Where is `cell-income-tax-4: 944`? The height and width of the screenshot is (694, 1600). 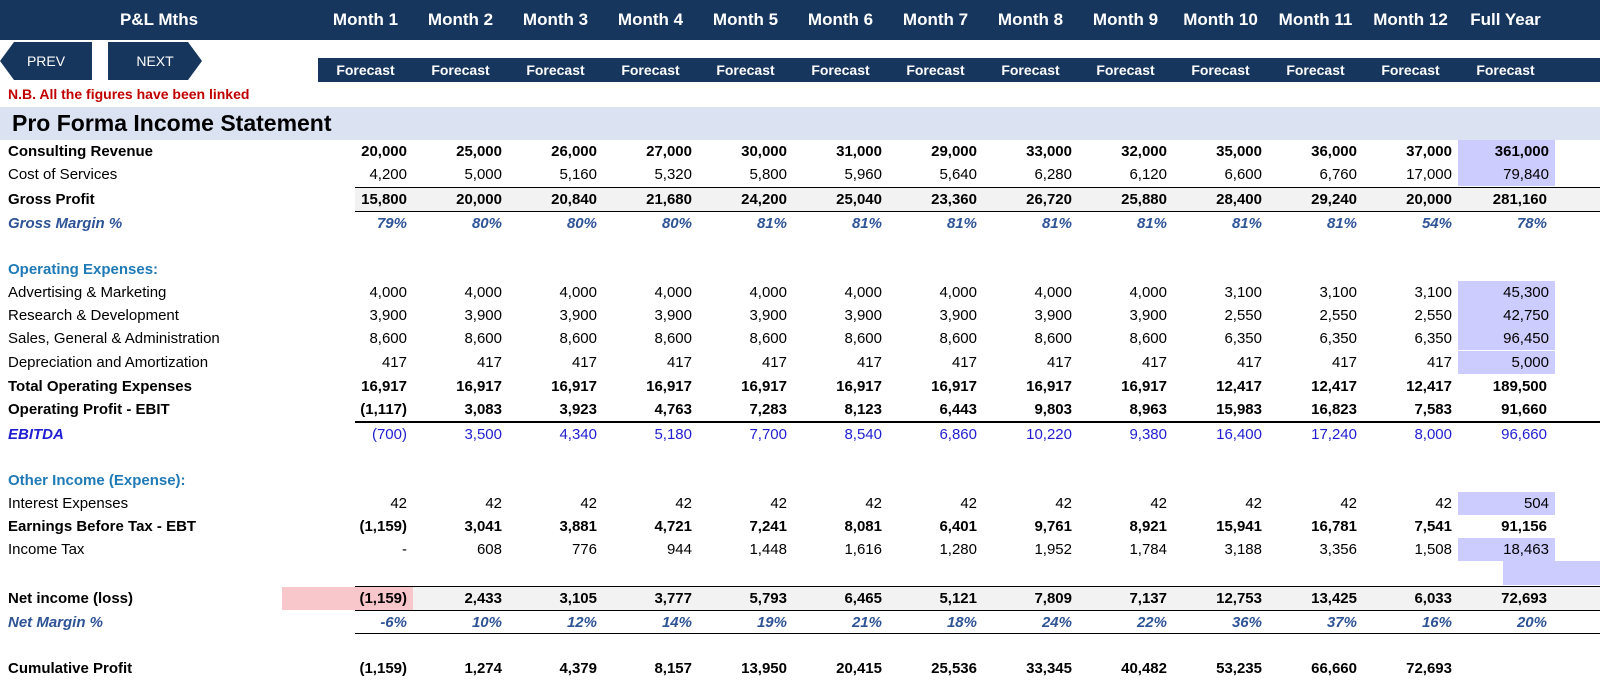
cell-income-tax-4: 944 is located at coordinates (679, 549).